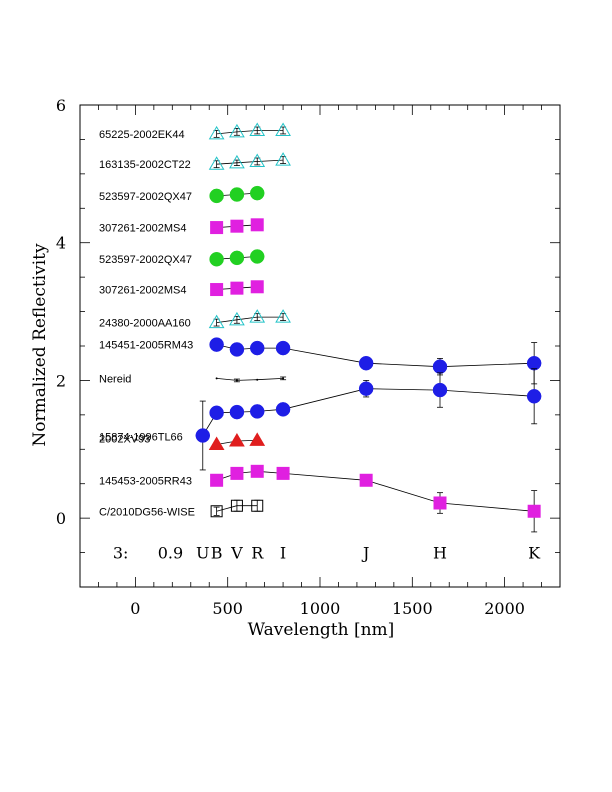 The width and height of the screenshot is (612, 792). Describe the element at coordinates (121, 553) in the screenshot. I see `band-label: 3:` at that location.